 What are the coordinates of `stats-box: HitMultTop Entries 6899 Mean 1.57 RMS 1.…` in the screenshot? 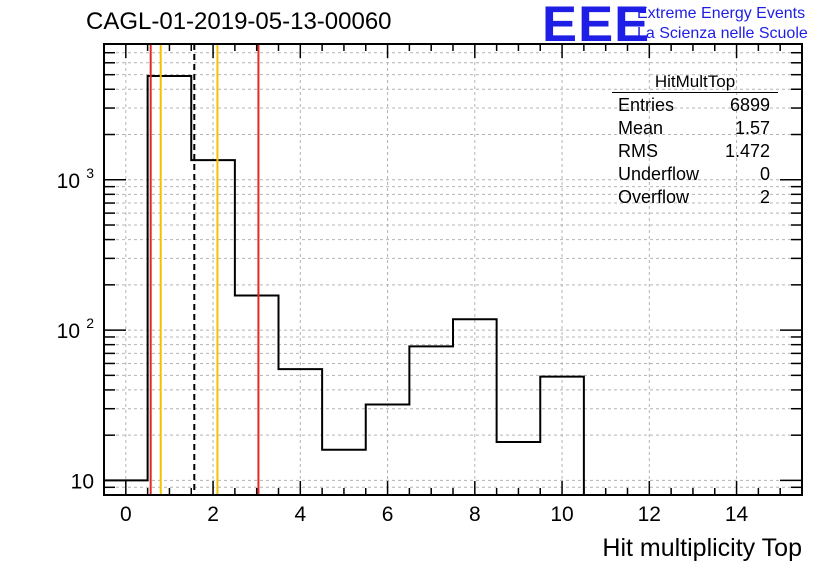 It's located at (695, 140).